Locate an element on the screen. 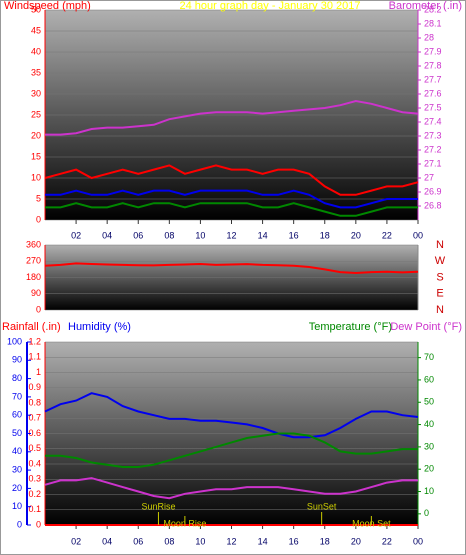  y-tick-label: 1.1 is located at coordinates (34, 357).